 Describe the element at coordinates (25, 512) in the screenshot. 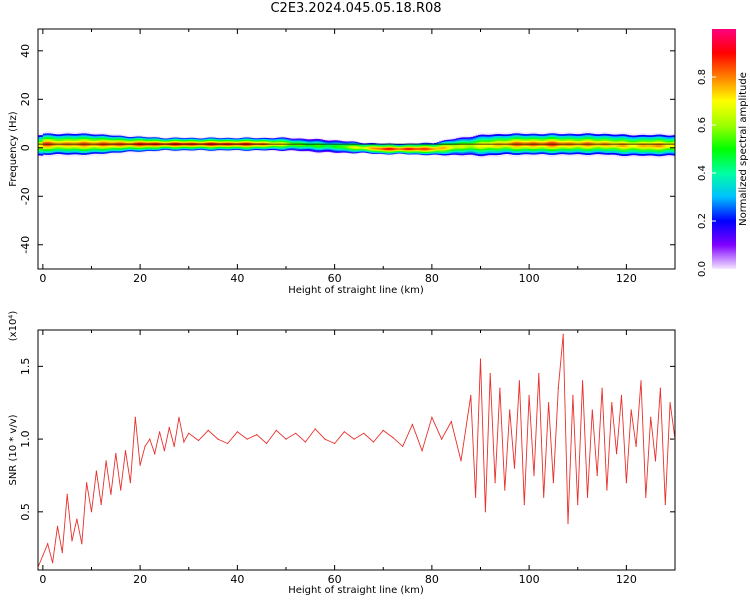

I see `y-tick-label: 0.5` at that location.